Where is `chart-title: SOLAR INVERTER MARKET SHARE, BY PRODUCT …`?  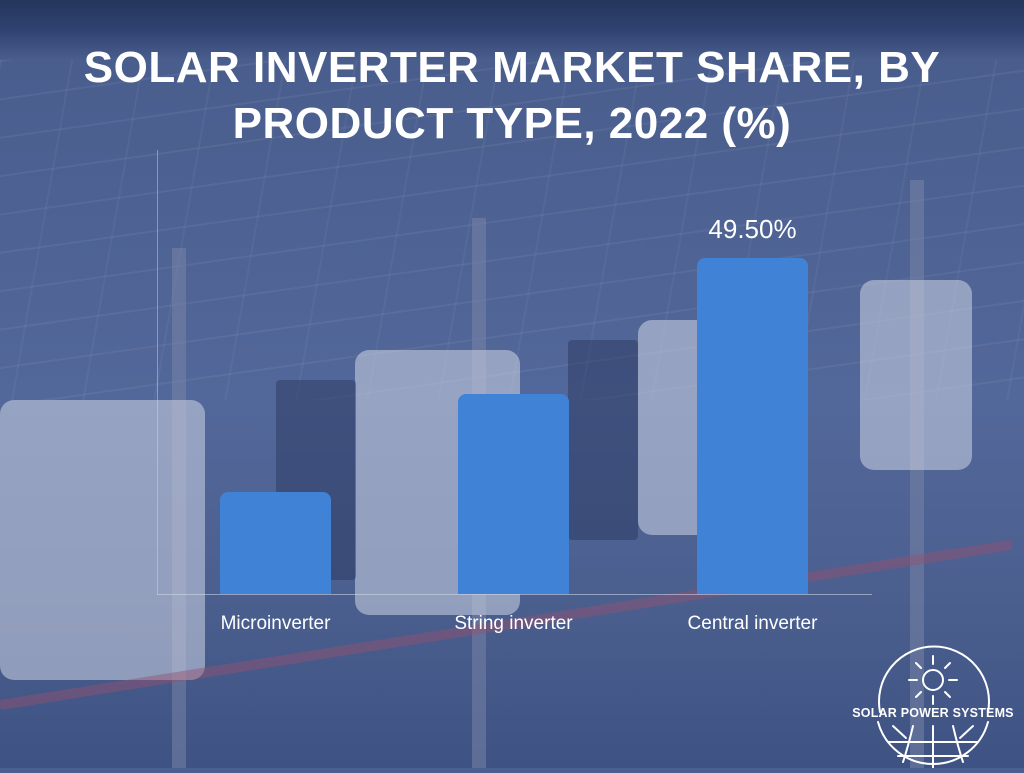 chart-title: SOLAR INVERTER MARKET SHARE, BY PRODUCT … is located at coordinates (512, 96).